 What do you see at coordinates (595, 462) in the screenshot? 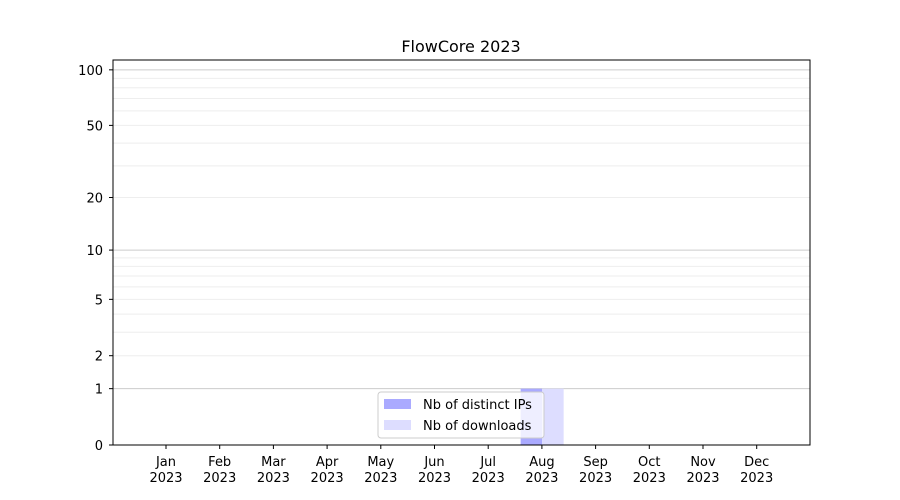
I see `x-tick-label: Sep` at bounding box center [595, 462].